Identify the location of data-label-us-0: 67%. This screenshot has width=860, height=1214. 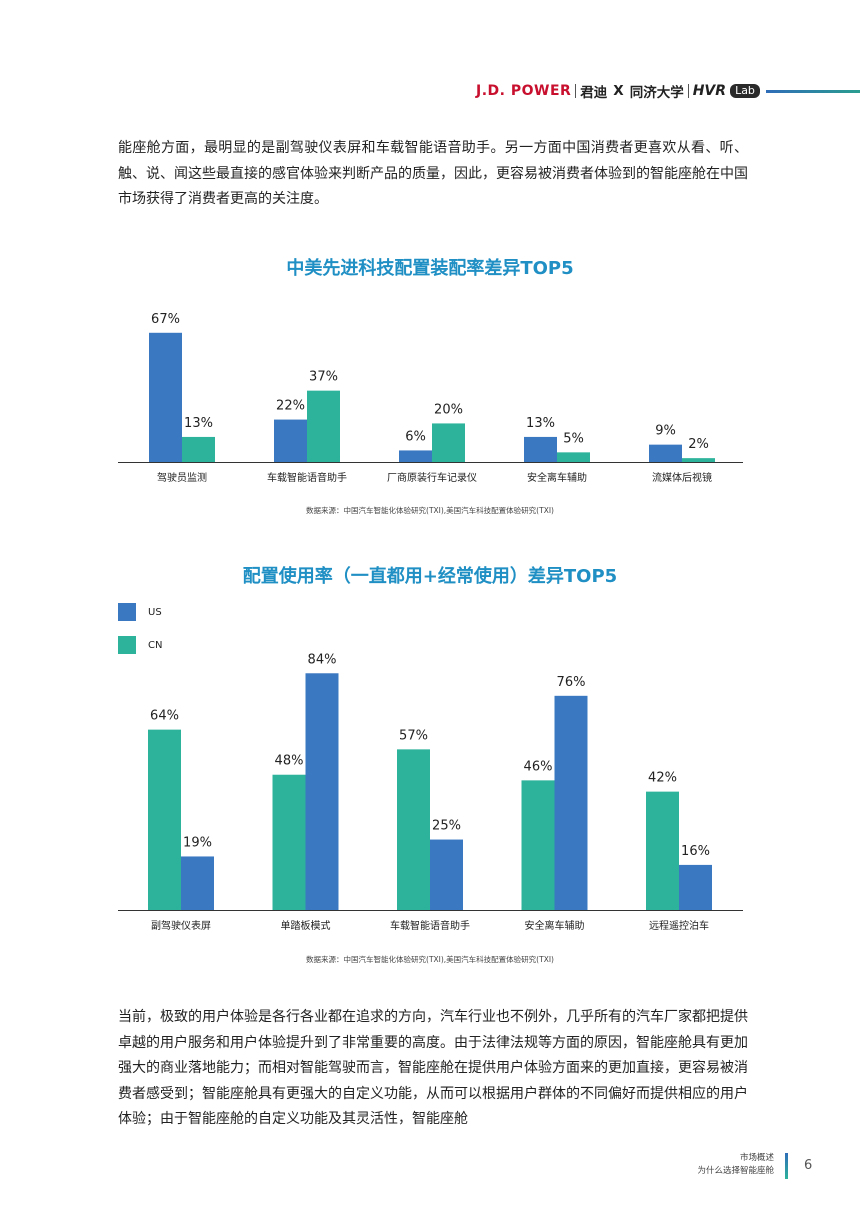
(165, 319).